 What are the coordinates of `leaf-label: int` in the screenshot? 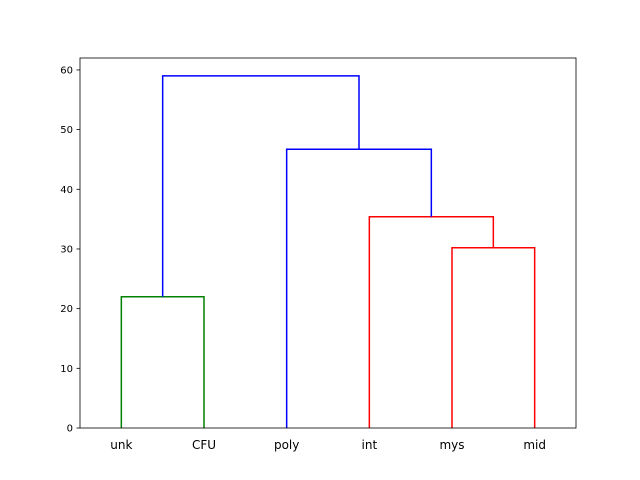 It's located at (370, 445).